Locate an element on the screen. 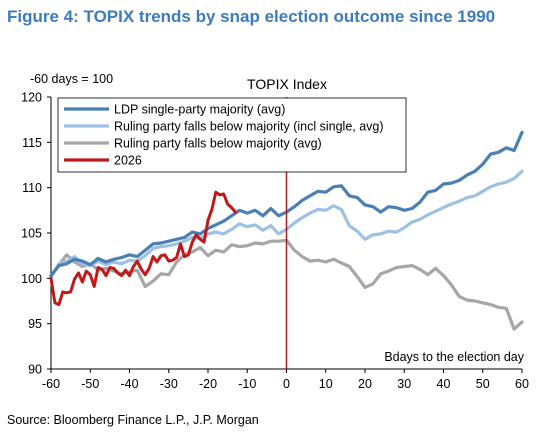  x-tick-label: 0 is located at coordinates (286, 384).